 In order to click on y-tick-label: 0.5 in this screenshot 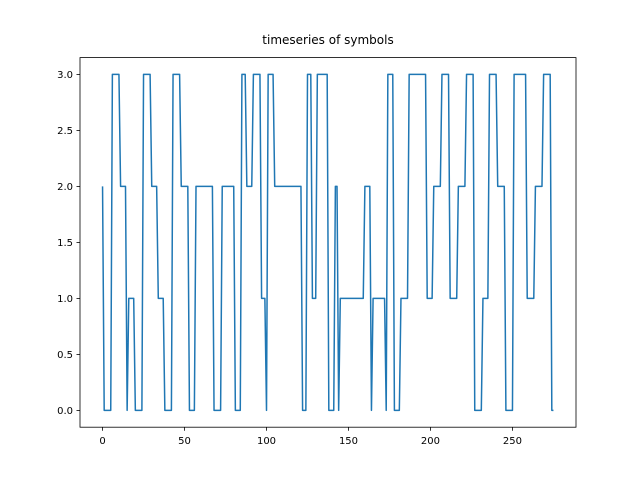, I will do `click(65, 355)`.